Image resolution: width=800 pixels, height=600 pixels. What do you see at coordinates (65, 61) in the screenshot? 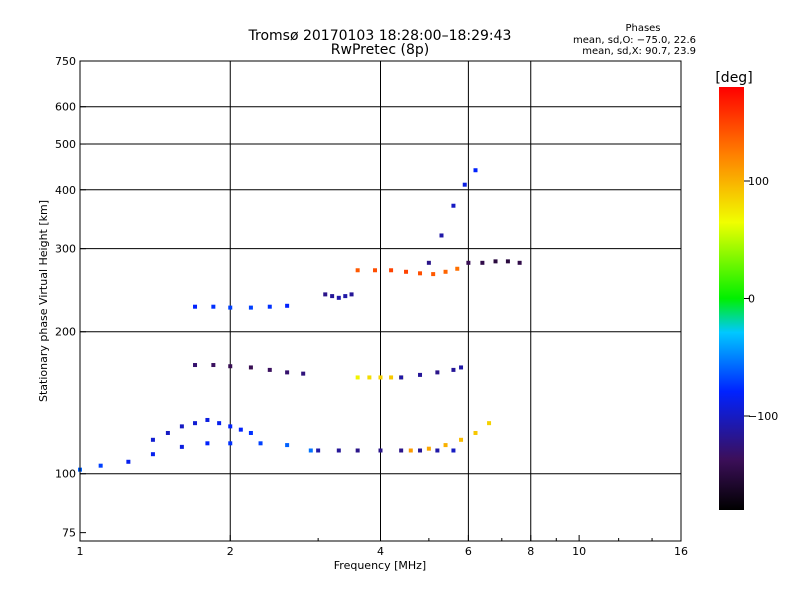
I see `y-tick-label: 750` at bounding box center [65, 61].